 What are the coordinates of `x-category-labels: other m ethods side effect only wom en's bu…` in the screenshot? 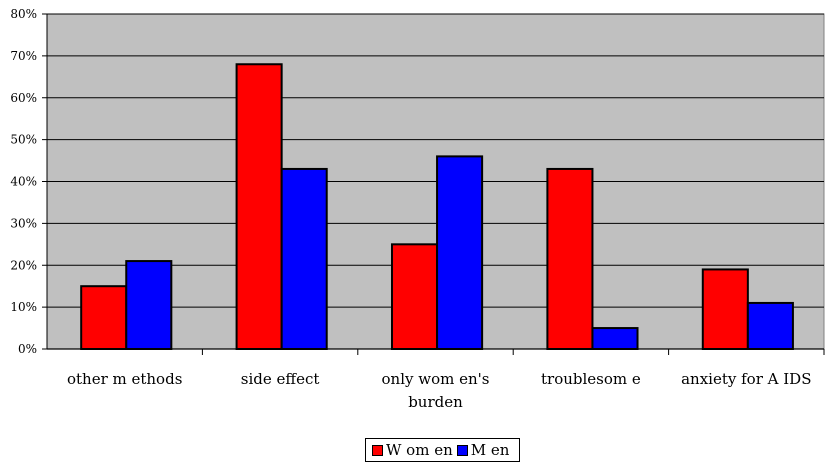 It's located at (439, 390).